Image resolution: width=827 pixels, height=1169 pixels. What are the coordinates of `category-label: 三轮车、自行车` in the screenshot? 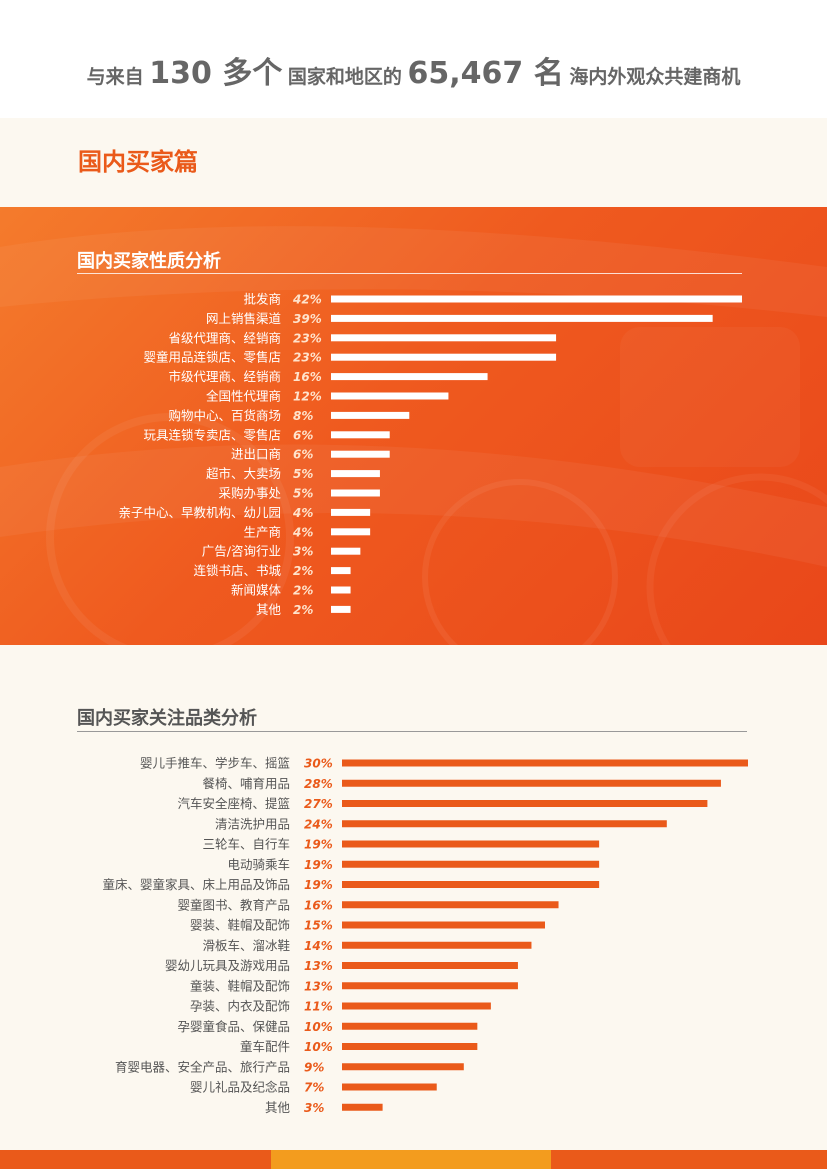 It's located at (246, 844).